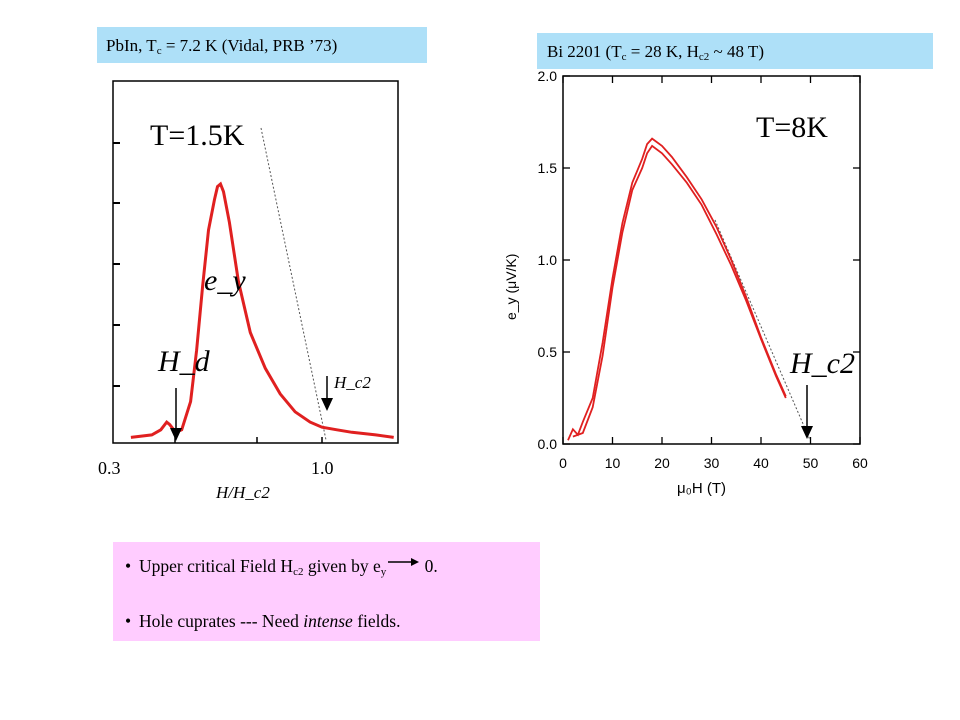  Describe the element at coordinates (429, 566) in the screenshot. I see `bullet-text-end: 0.` at that location.